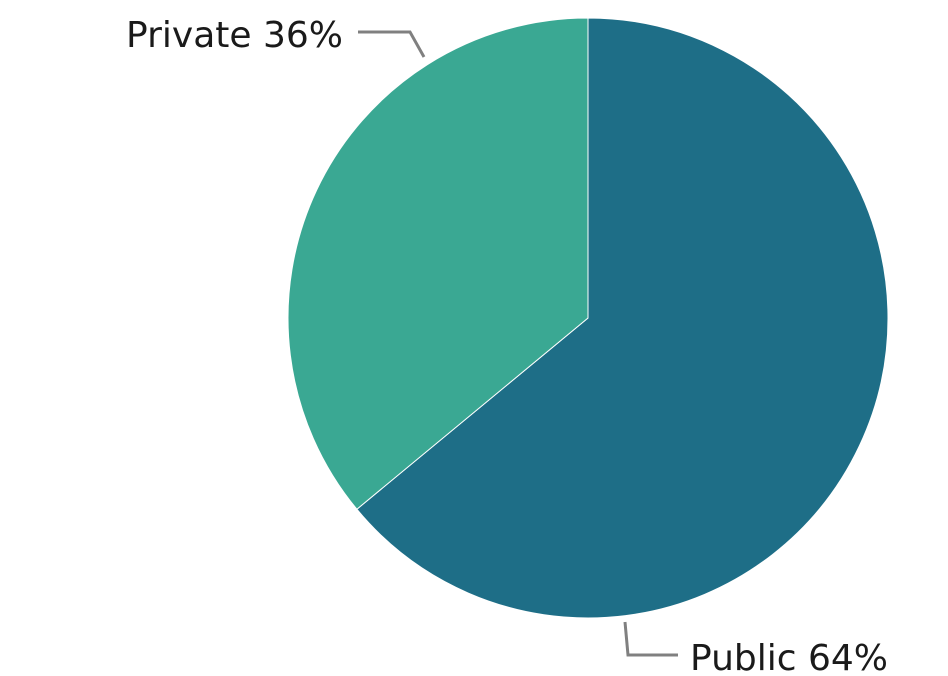  Describe the element at coordinates (234, 35) in the screenshot. I see `slice-label-private: Private 36%` at that location.